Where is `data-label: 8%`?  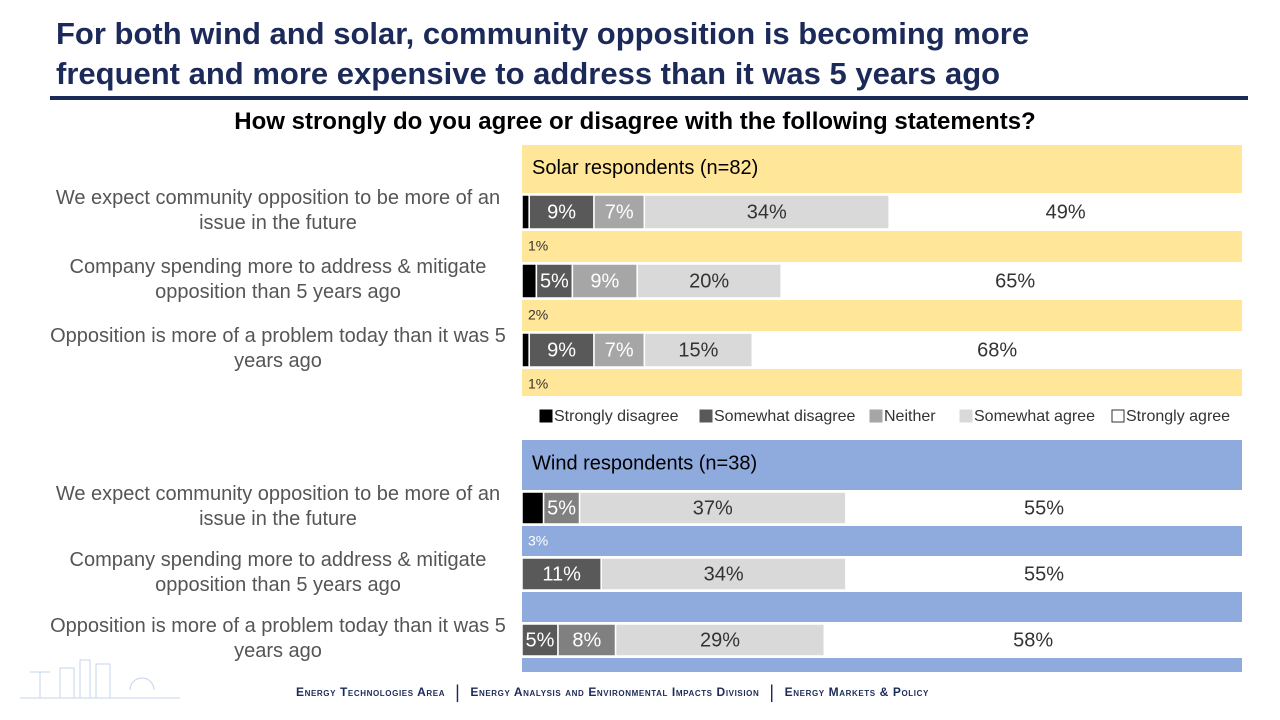
data-label: 8% is located at coordinates (586, 640).